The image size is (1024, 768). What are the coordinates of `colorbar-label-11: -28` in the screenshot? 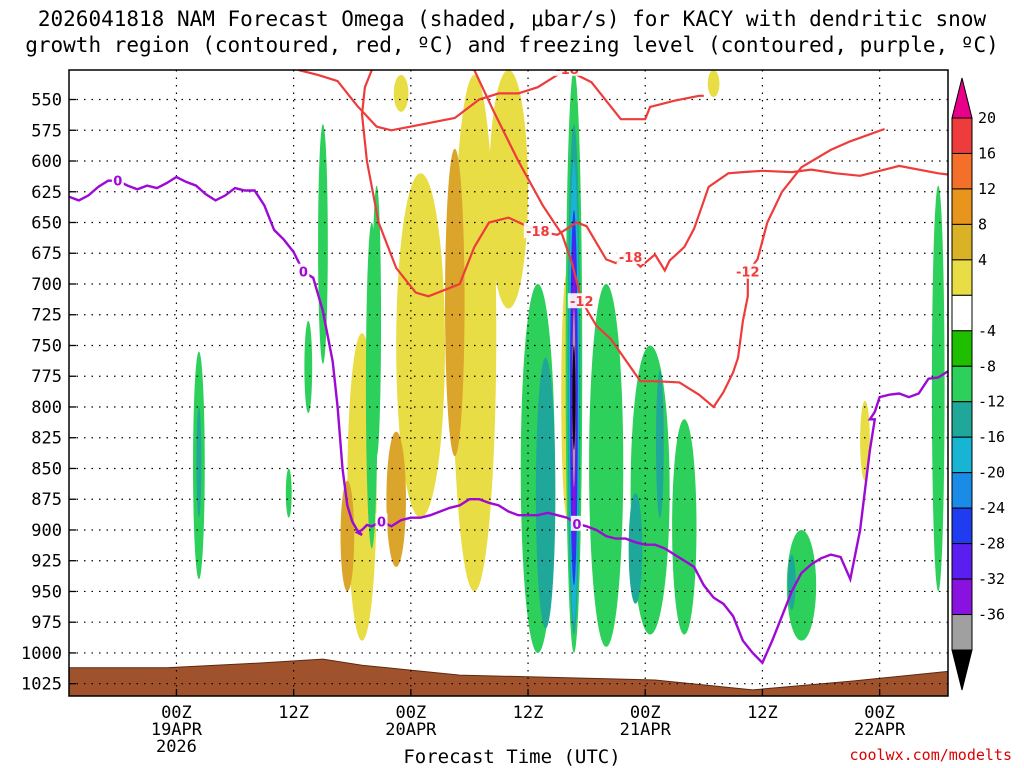 It's located at (991, 544).